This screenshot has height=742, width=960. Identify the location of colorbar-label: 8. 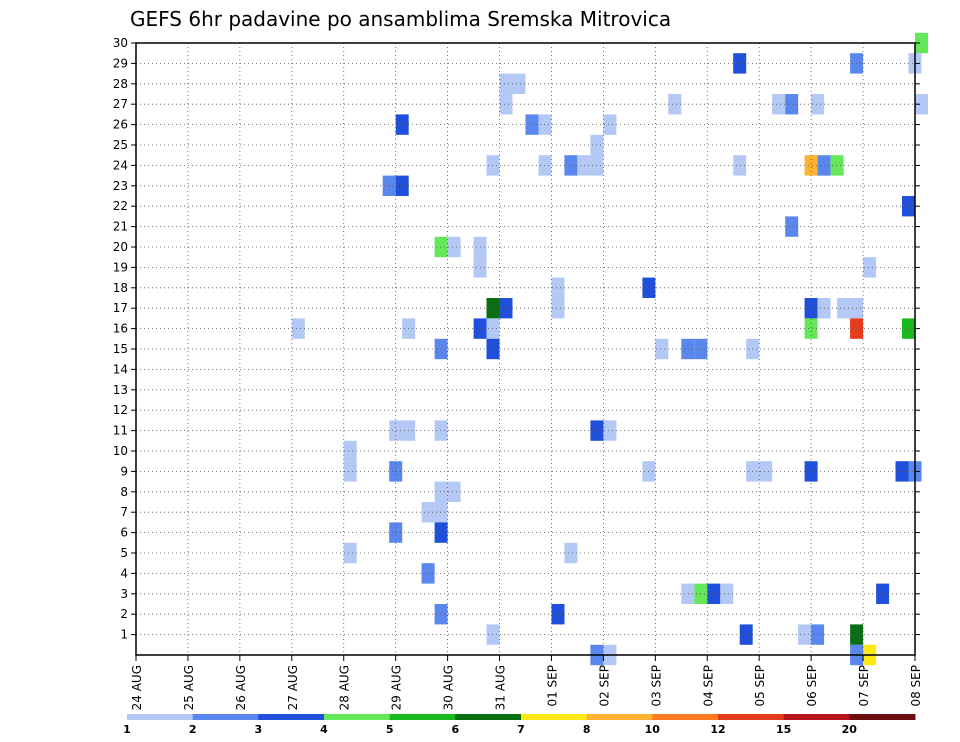
(587, 729).